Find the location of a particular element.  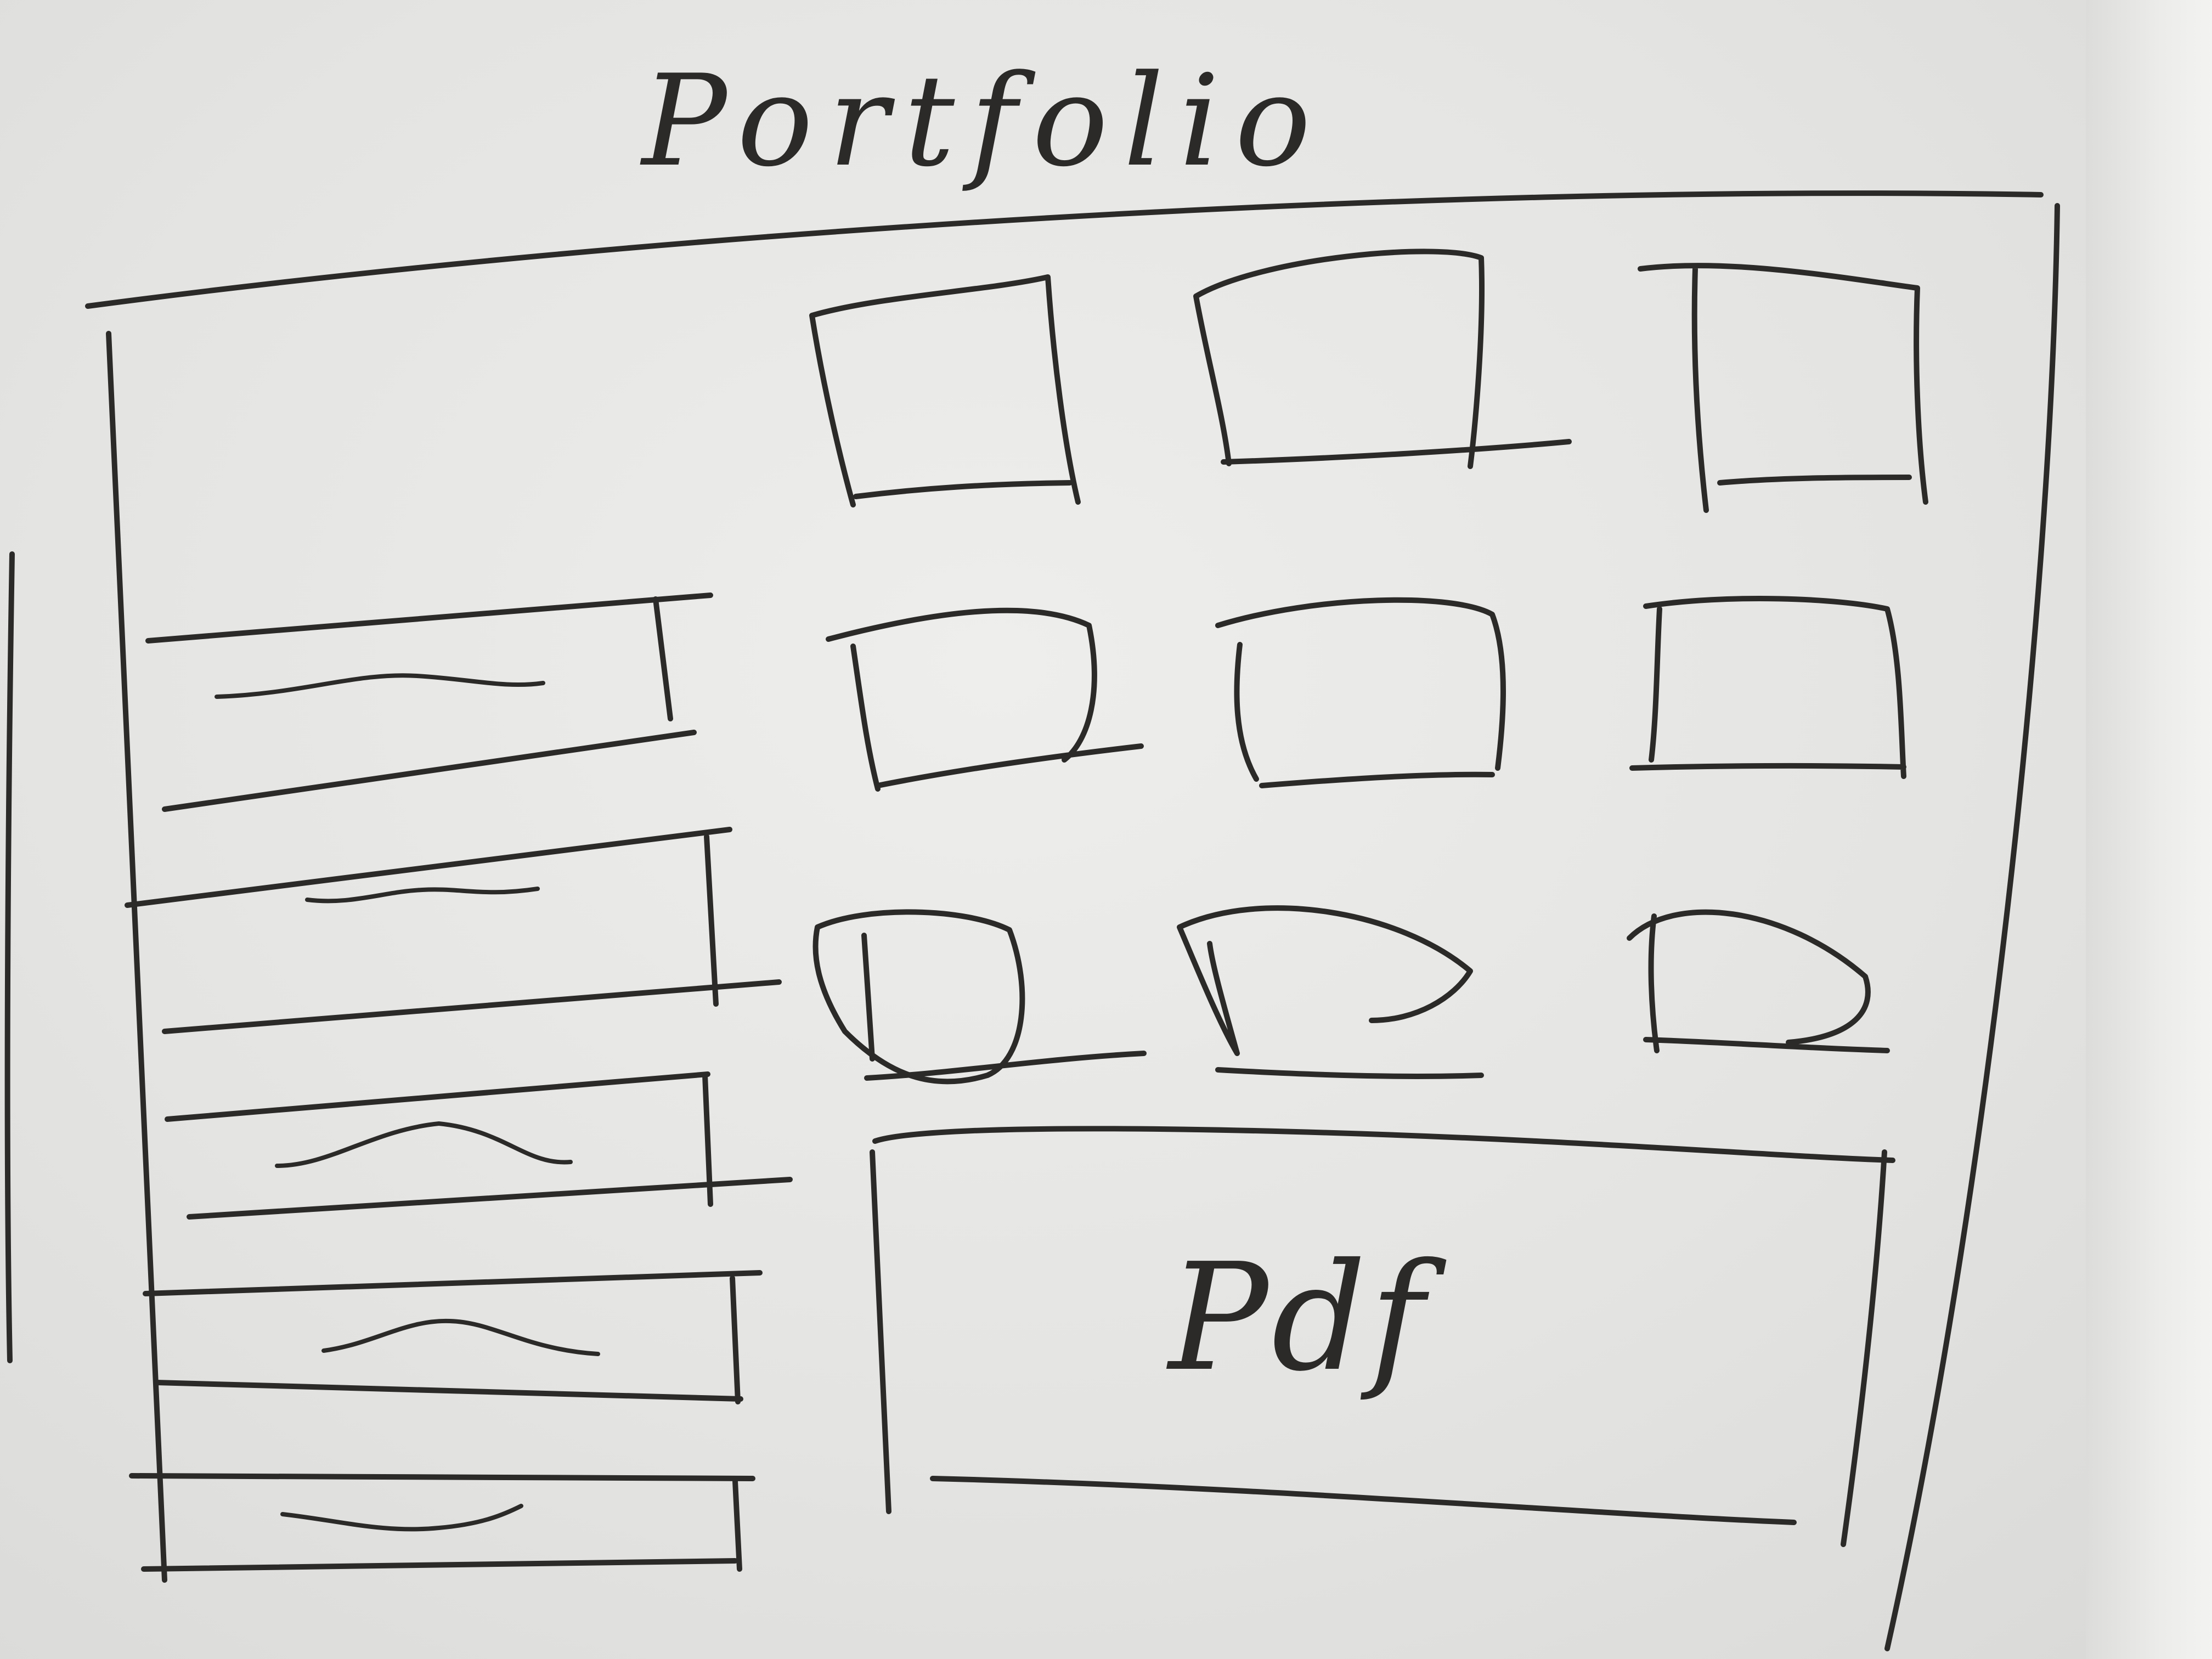

pdf-panel: Pdf is located at coordinates (1383, 1336).